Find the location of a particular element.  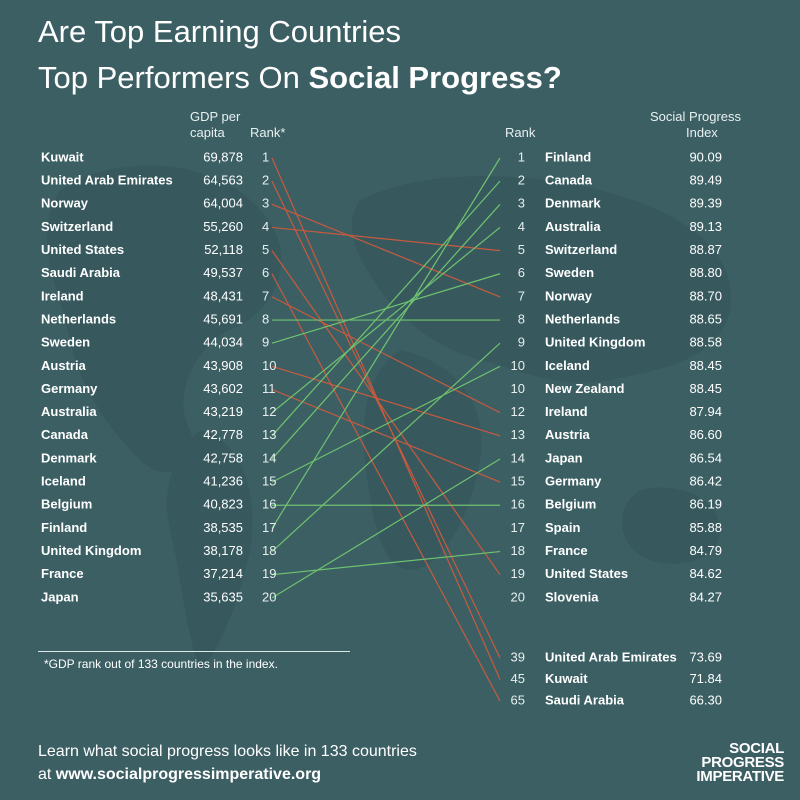

spi-rank: 3 is located at coordinates (521, 203).